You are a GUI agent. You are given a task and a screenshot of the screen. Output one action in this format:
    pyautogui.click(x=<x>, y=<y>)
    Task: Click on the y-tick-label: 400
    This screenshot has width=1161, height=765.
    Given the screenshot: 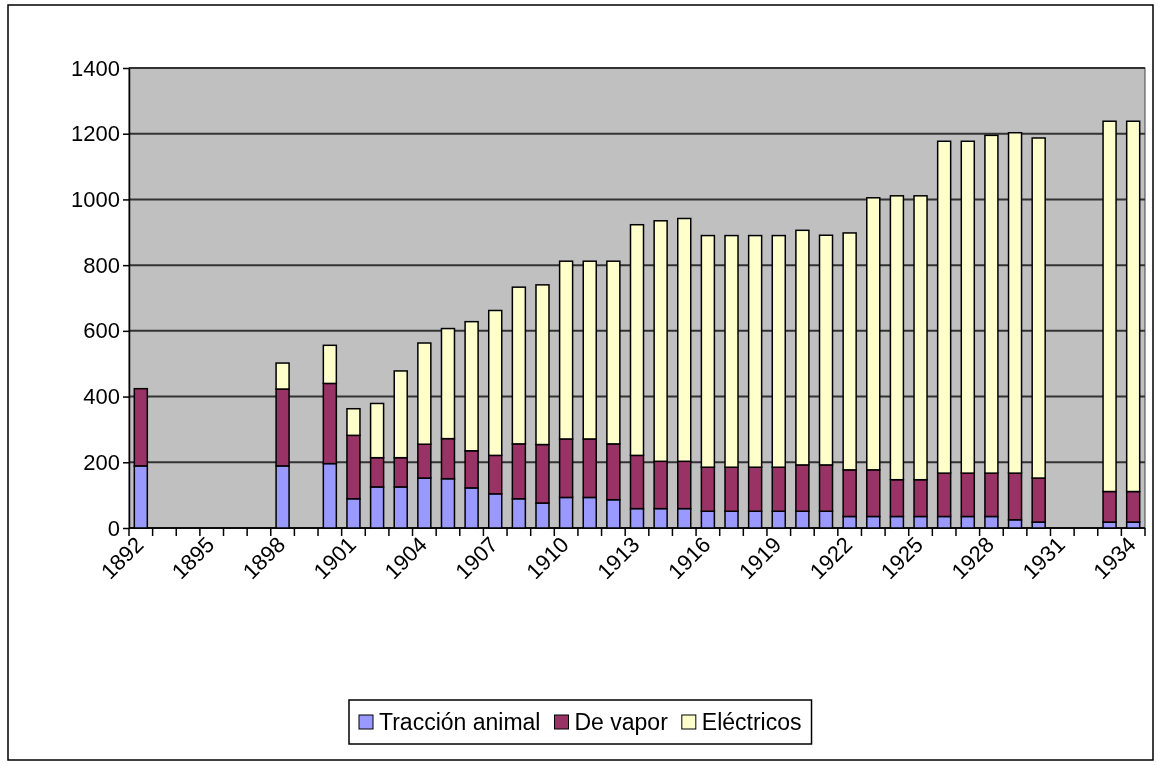 What is the action you would take?
    pyautogui.click(x=101, y=397)
    